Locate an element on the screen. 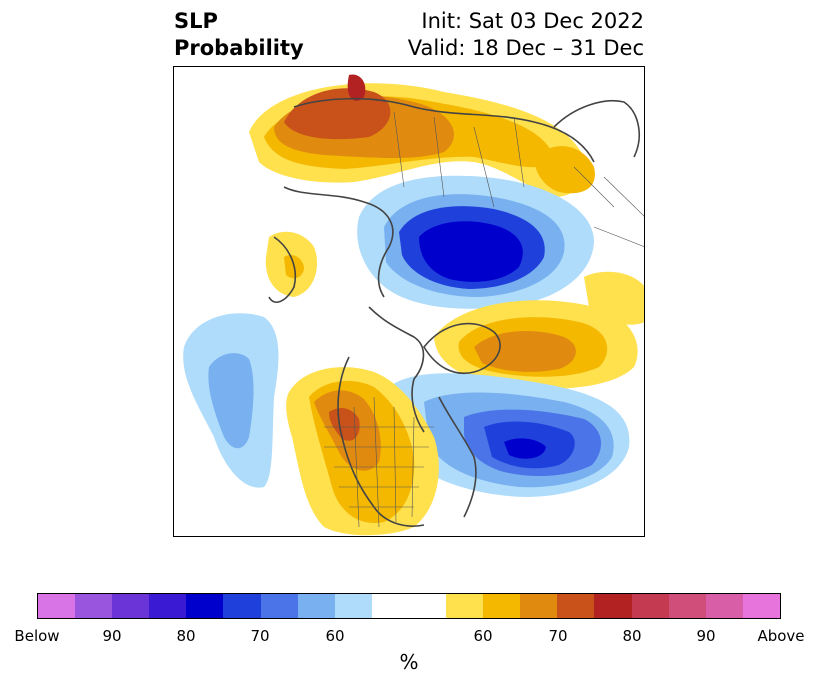 The width and height of the screenshot is (819, 686). colorbar is located at coordinates (409, 606).